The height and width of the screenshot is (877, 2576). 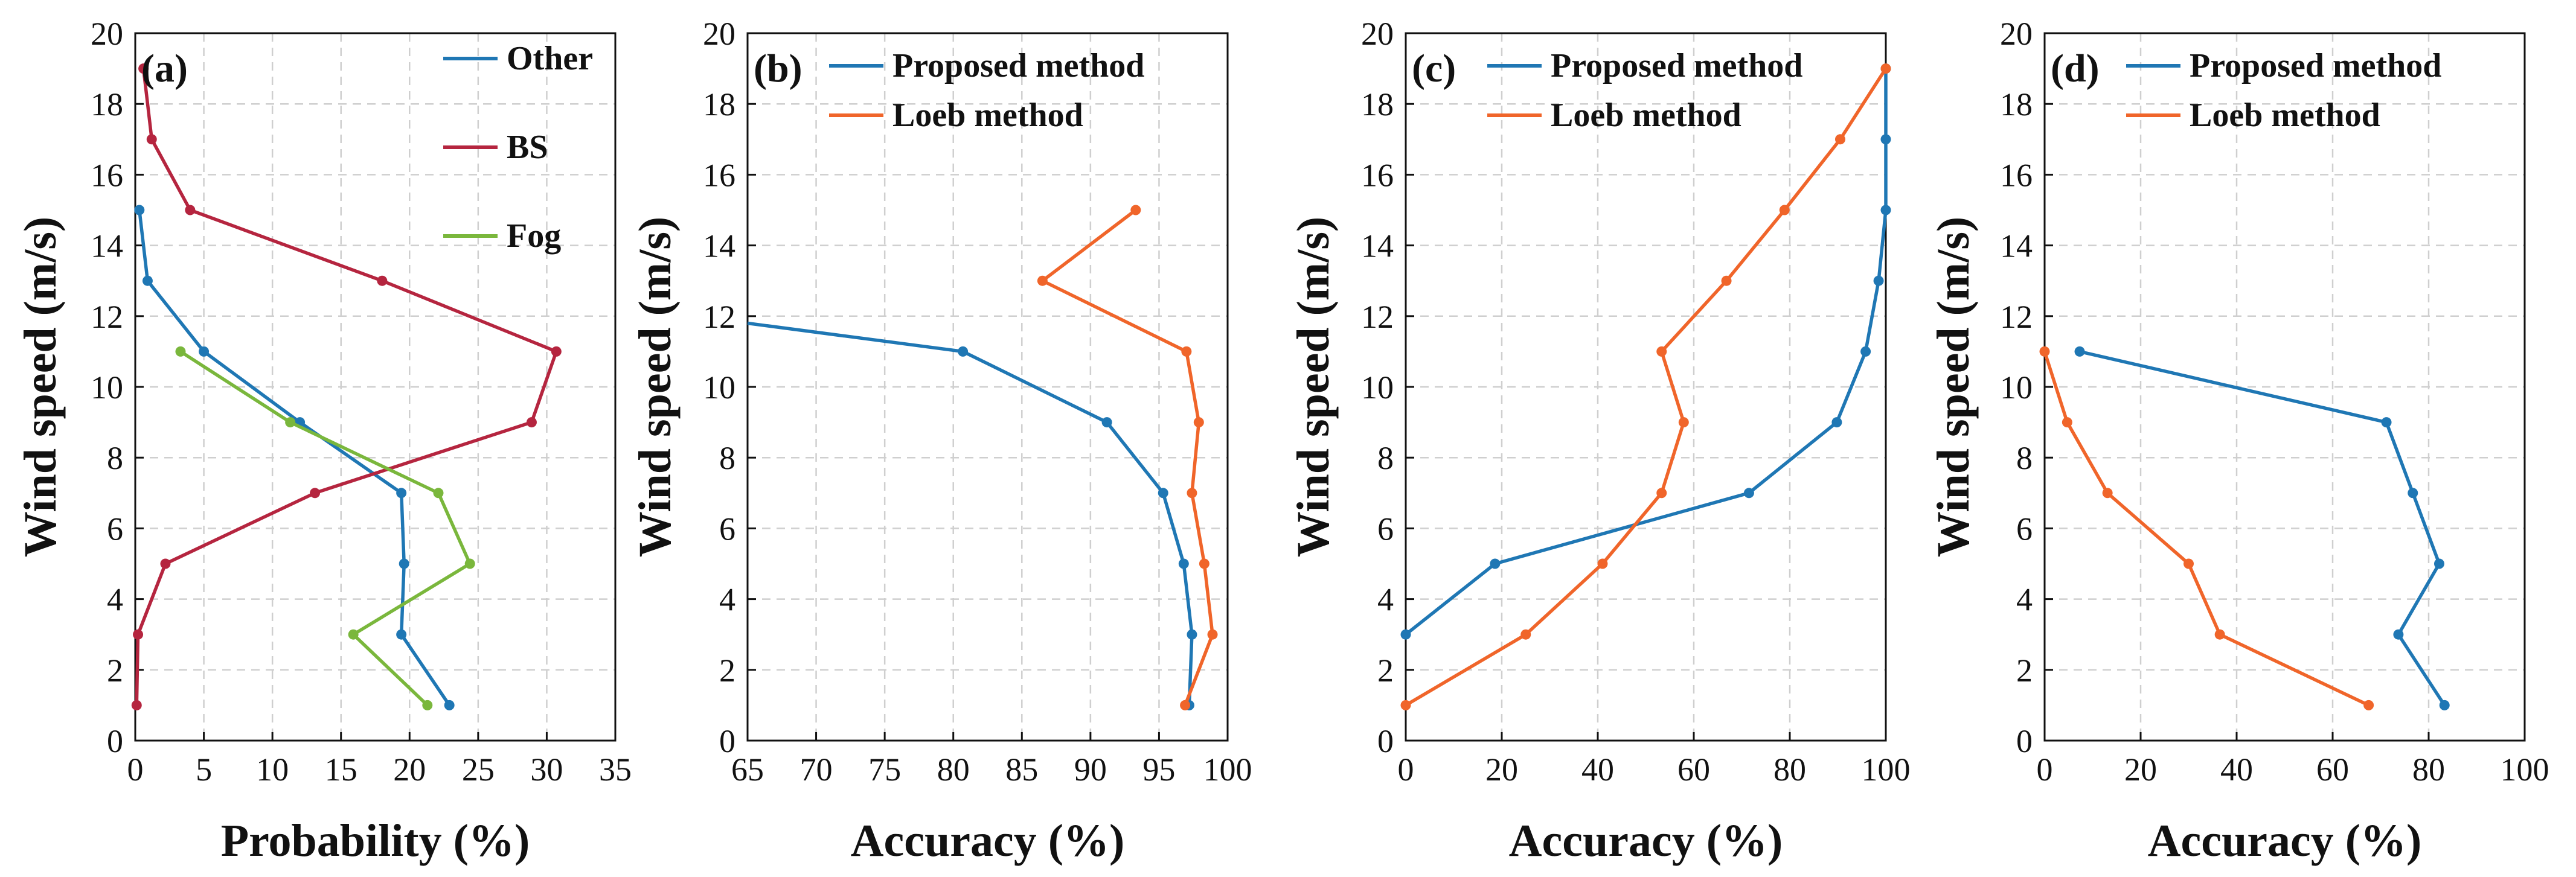 What do you see at coordinates (987, 115) in the screenshot?
I see `panel-b-legend-loeb-method-label: Loeb method` at bounding box center [987, 115].